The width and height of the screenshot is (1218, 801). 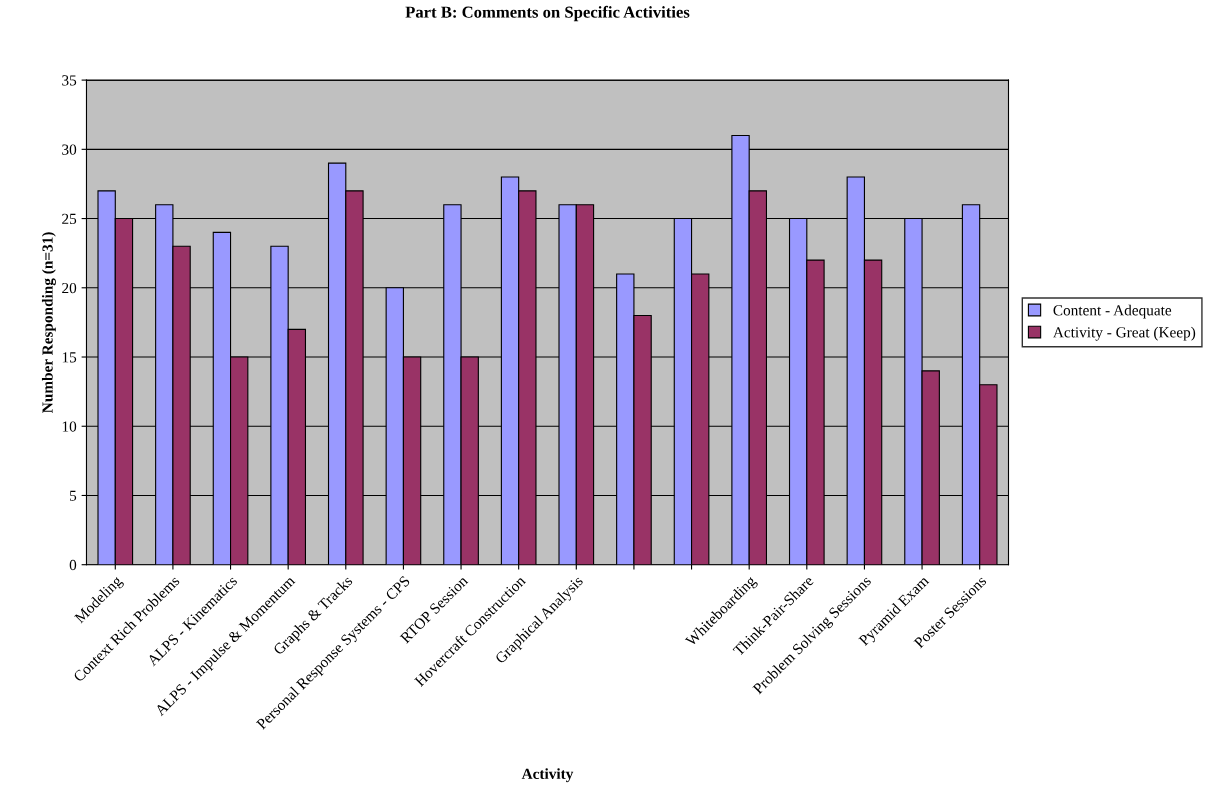 What do you see at coordinates (48, 322) in the screenshot?
I see `y-axis-title: Number Responding (n=31)` at bounding box center [48, 322].